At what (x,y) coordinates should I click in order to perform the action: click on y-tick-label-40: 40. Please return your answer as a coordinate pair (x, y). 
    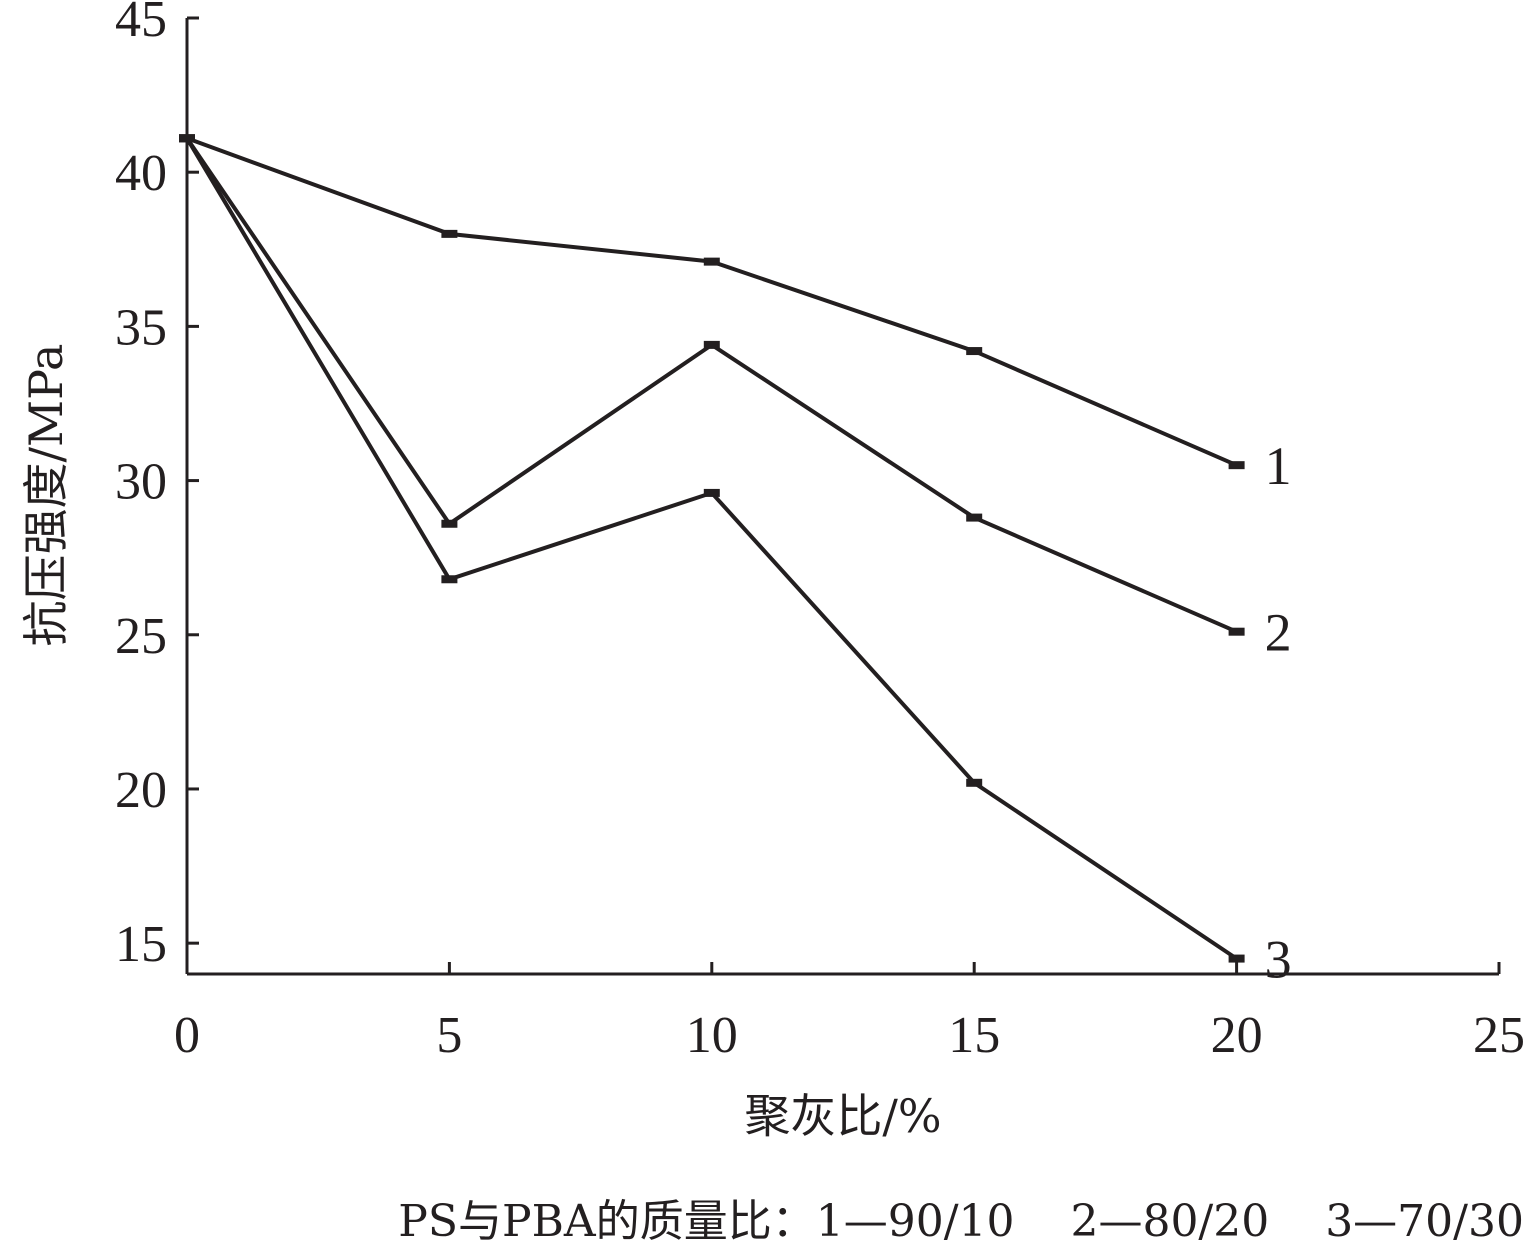
    Looking at the image, I should click on (141, 173).